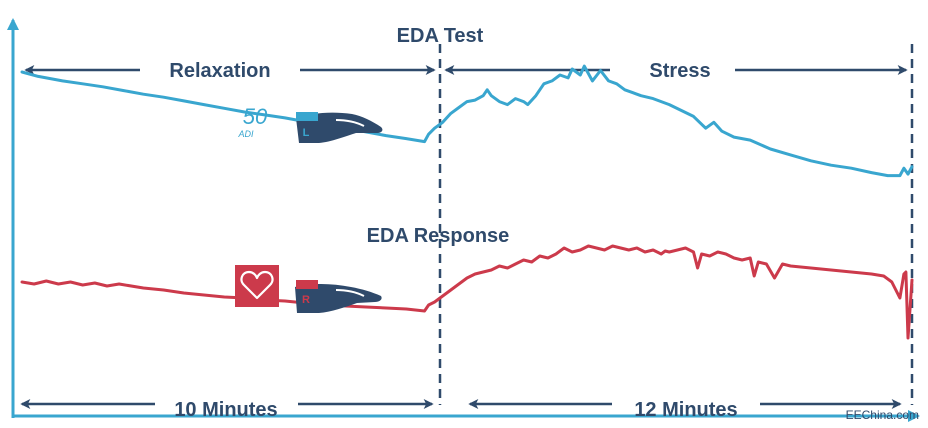  I want to click on duration-label-1: 10 Minutes, so click(225, 410).